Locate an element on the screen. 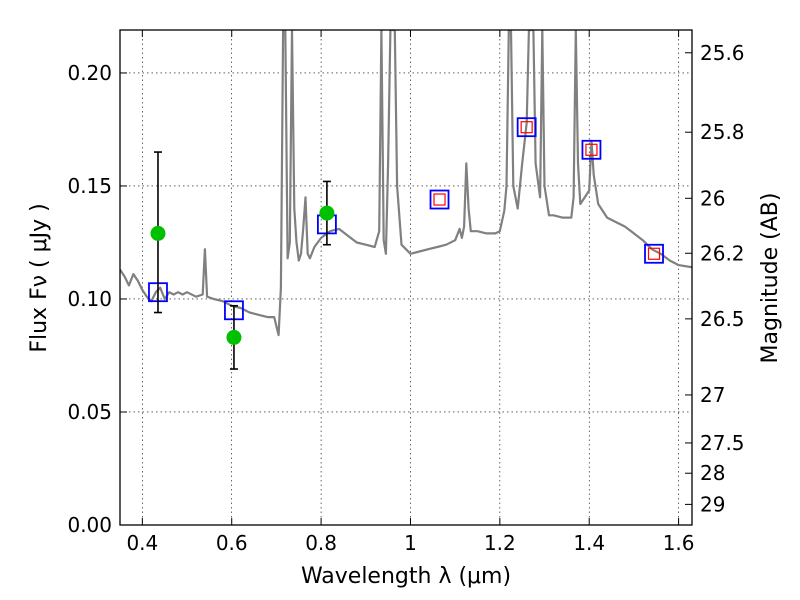 The image size is (800, 600). y-tick-label: 0.20 is located at coordinates (89, 73).